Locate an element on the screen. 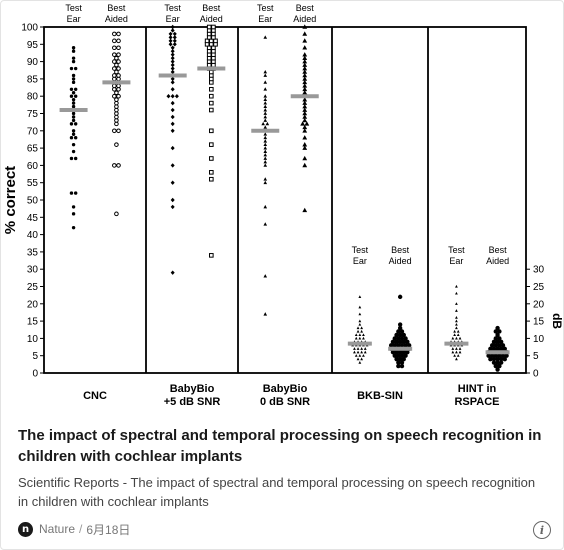 This screenshot has height=550, width=564. y-tick-label: 45 is located at coordinates (33, 218).